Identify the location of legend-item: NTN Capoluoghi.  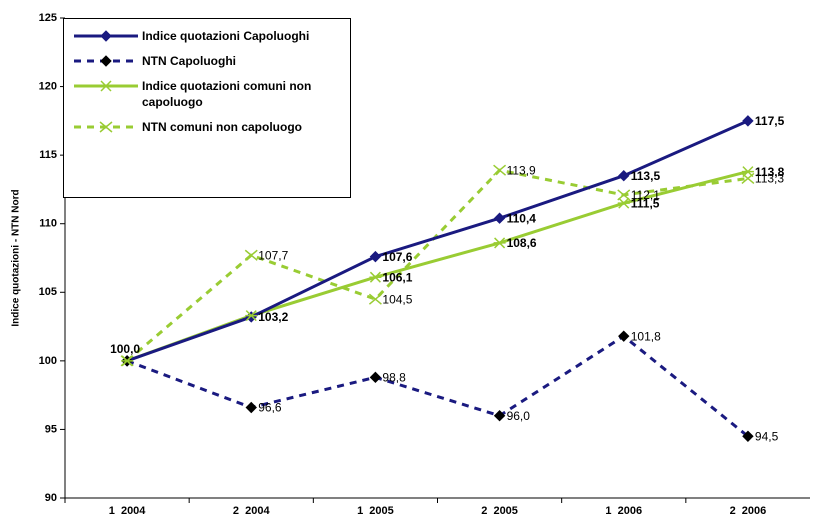
(207, 61).